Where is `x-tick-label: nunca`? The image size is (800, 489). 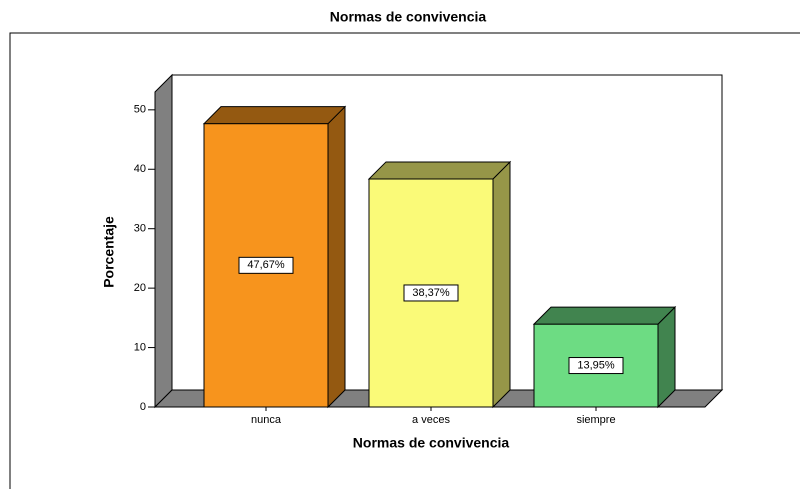
x-tick-label: nunca is located at coordinates (266, 420).